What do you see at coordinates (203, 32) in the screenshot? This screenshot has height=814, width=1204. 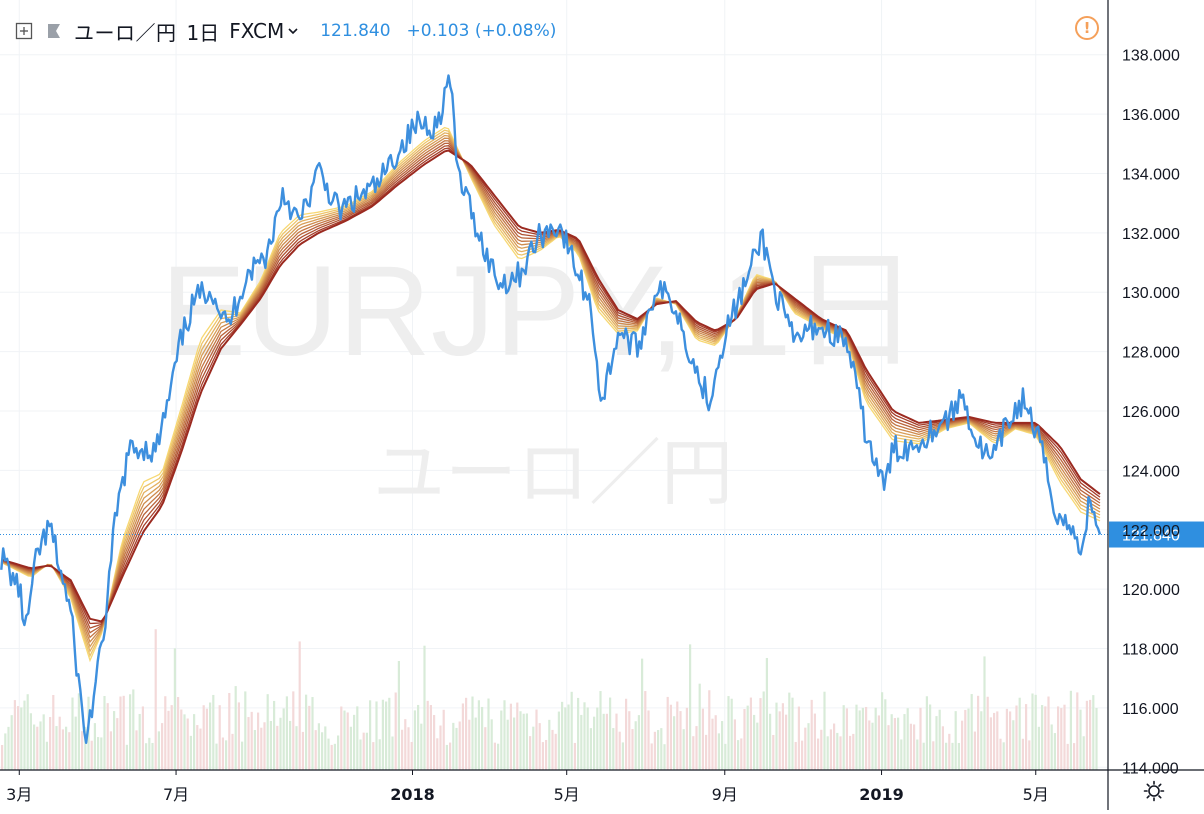 I see `interval-label: 1日` at bounding box center [203, 32].